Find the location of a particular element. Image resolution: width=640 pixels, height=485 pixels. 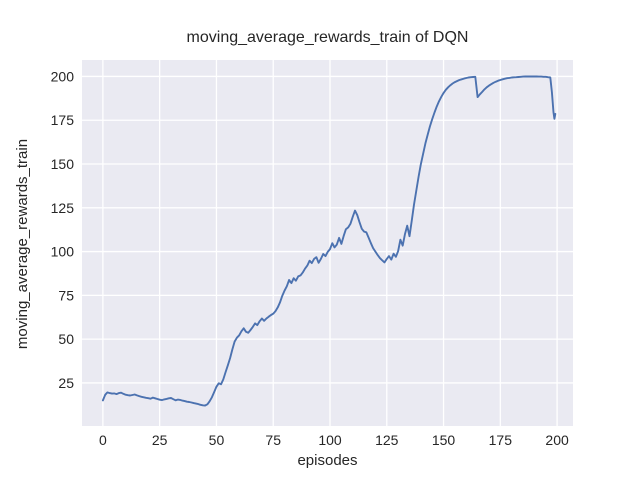

x-tick-label: 50 is located at coordinates (217, 440).